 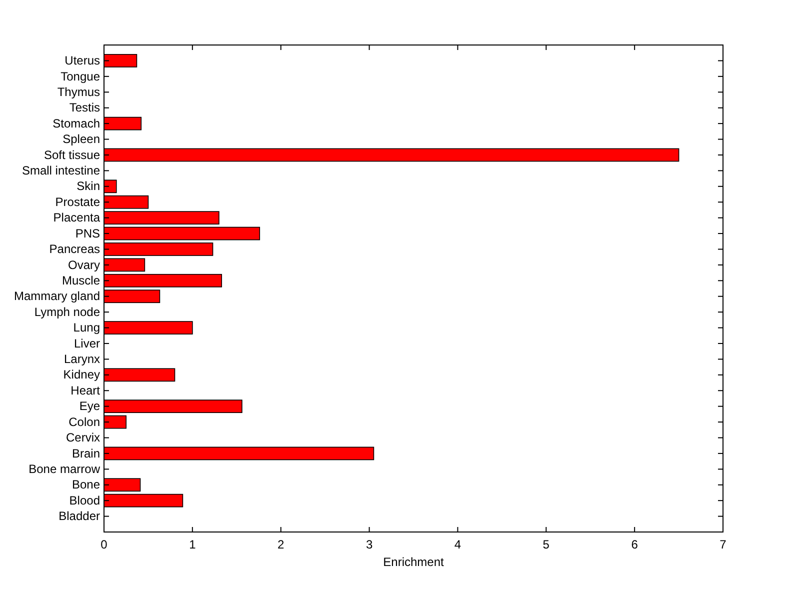 I want to click on y-tick-label: Testis, so click(x=84, y=107).